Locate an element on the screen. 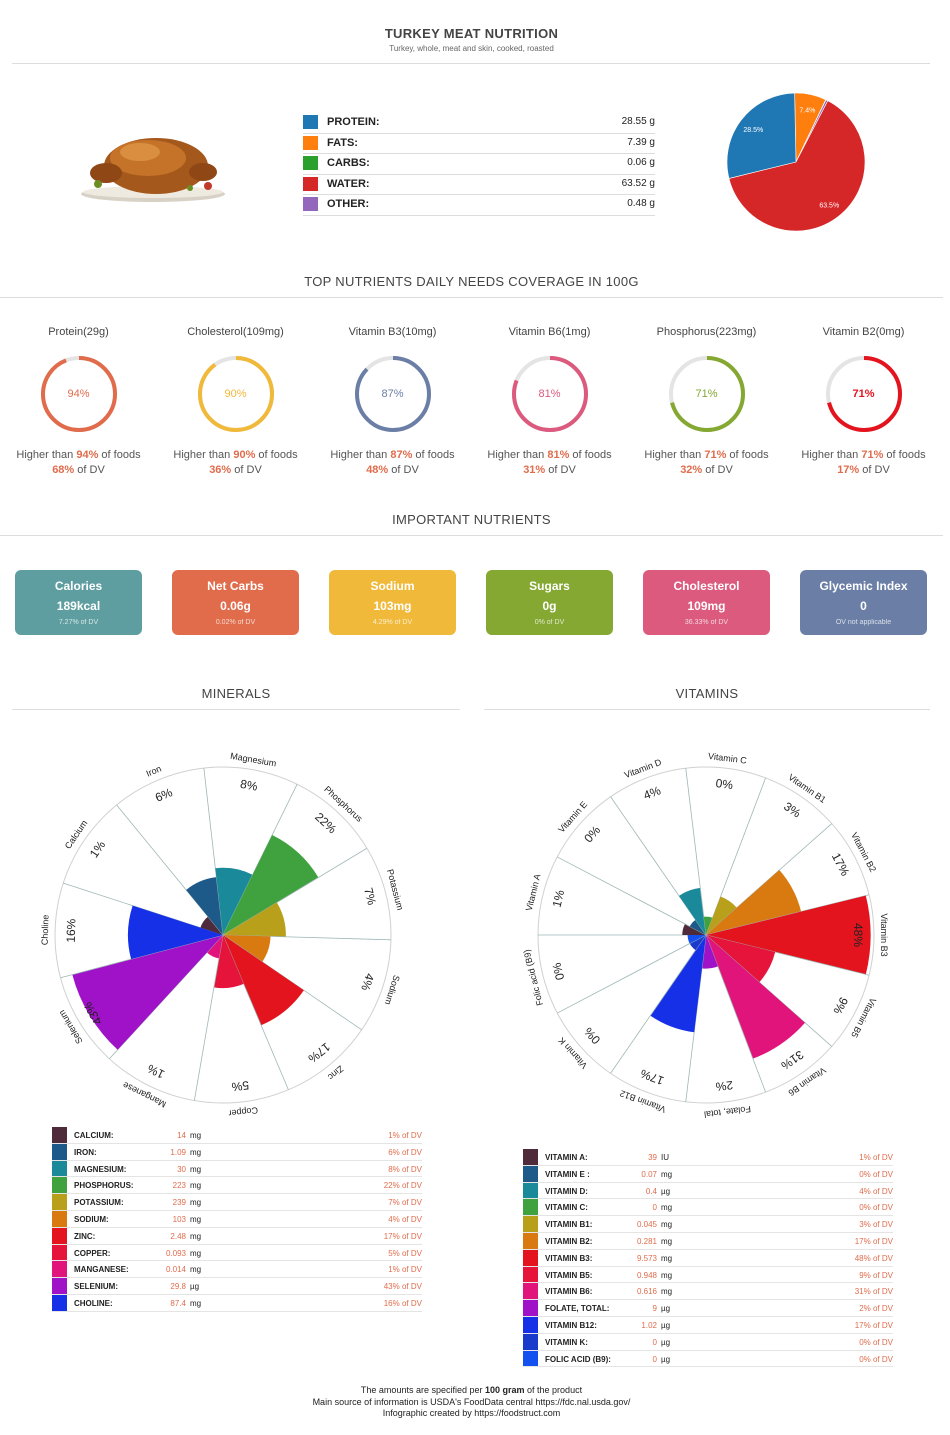 This screenshot has width=950, height=1435. card-name: Glycemic Index is located at coordinates (863, 586).